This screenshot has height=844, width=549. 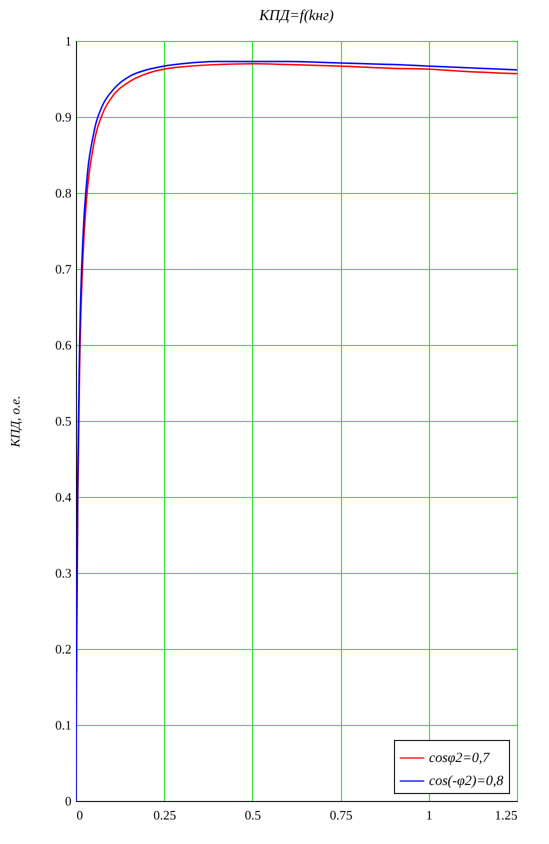 What do you see at coordinates (63, 117) in the screenshot?
I see `y-tick-label: 0.9` at bounding box center [63, 117].